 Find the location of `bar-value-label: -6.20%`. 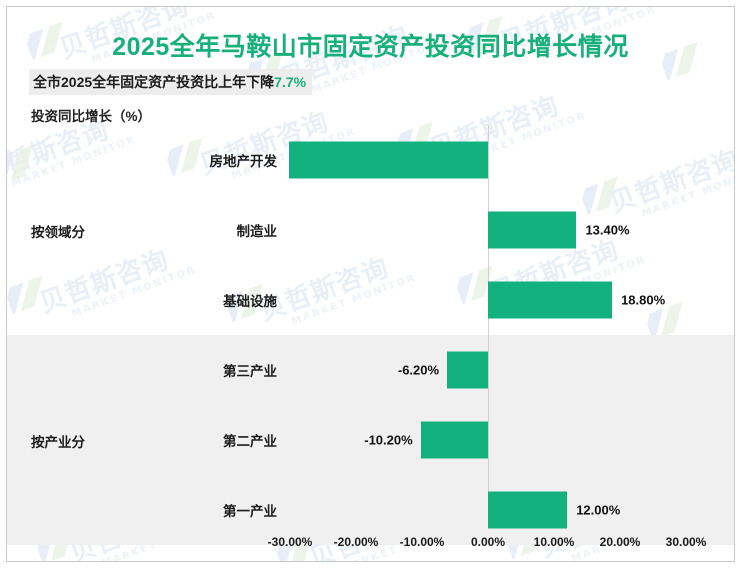

bar-value-label: -6.20% is located at coordinates (418, 370).